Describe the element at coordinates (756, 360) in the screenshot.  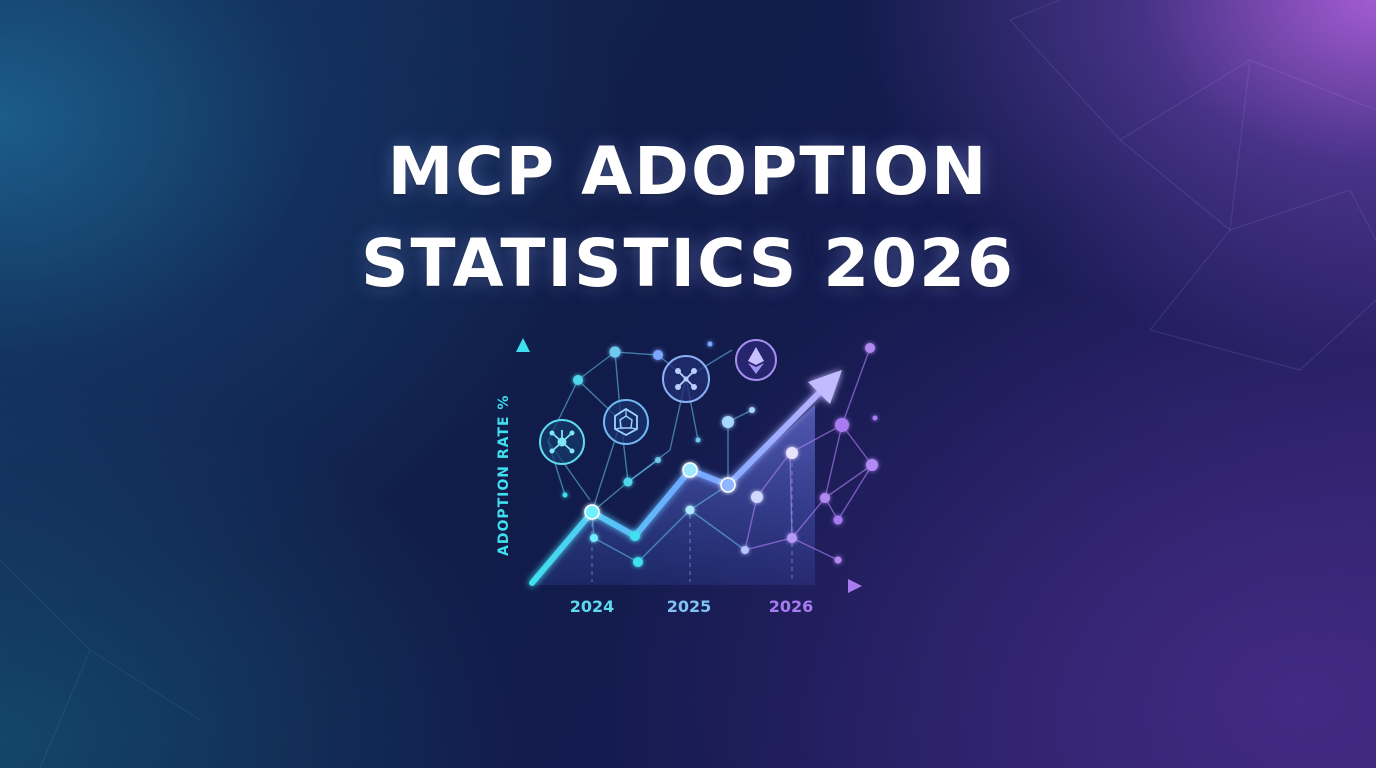
I see `ethereum-diamond-icon` at that location.